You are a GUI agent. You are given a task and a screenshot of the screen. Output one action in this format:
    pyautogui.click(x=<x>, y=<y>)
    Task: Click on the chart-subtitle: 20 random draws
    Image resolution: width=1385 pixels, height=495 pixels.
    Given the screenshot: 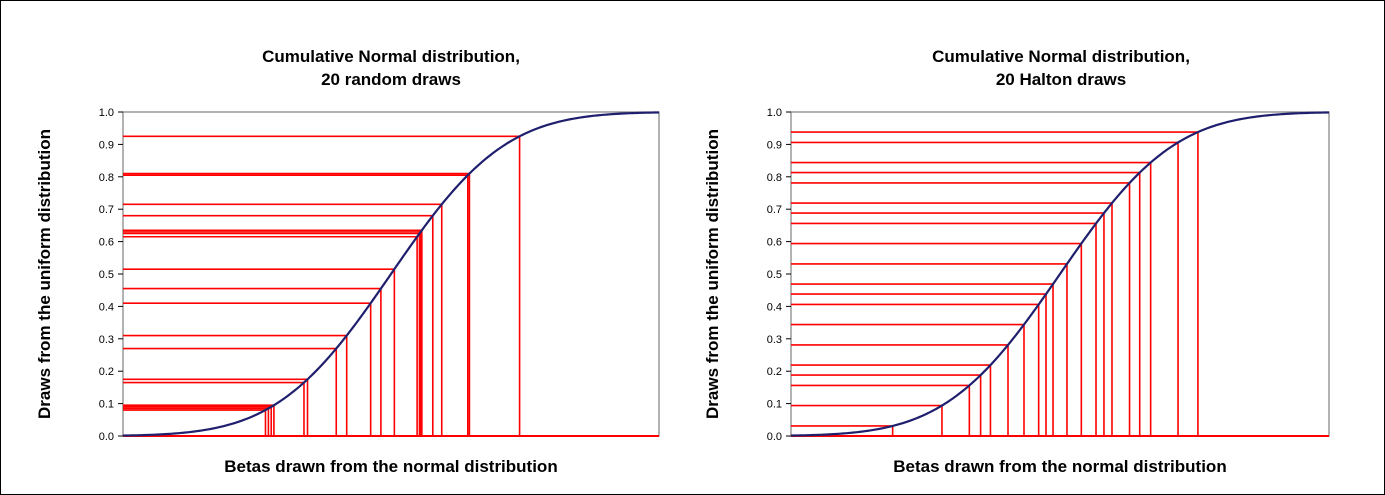 What is the action you would take?
    pyautogui.click(x=391, y=79)
    